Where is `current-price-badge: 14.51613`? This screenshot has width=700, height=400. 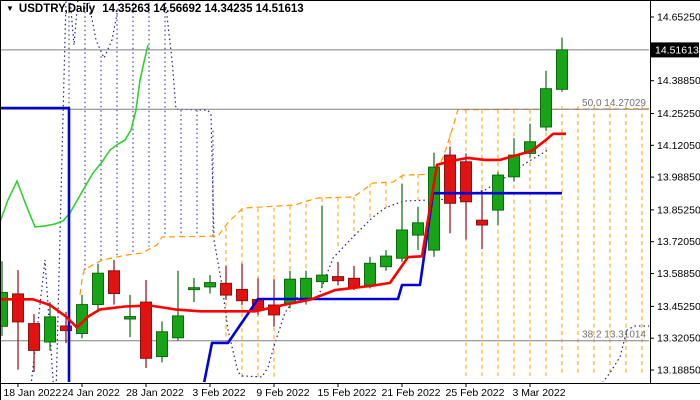
current-price-badge: 14.51613 is located at coordinates (675, 50).